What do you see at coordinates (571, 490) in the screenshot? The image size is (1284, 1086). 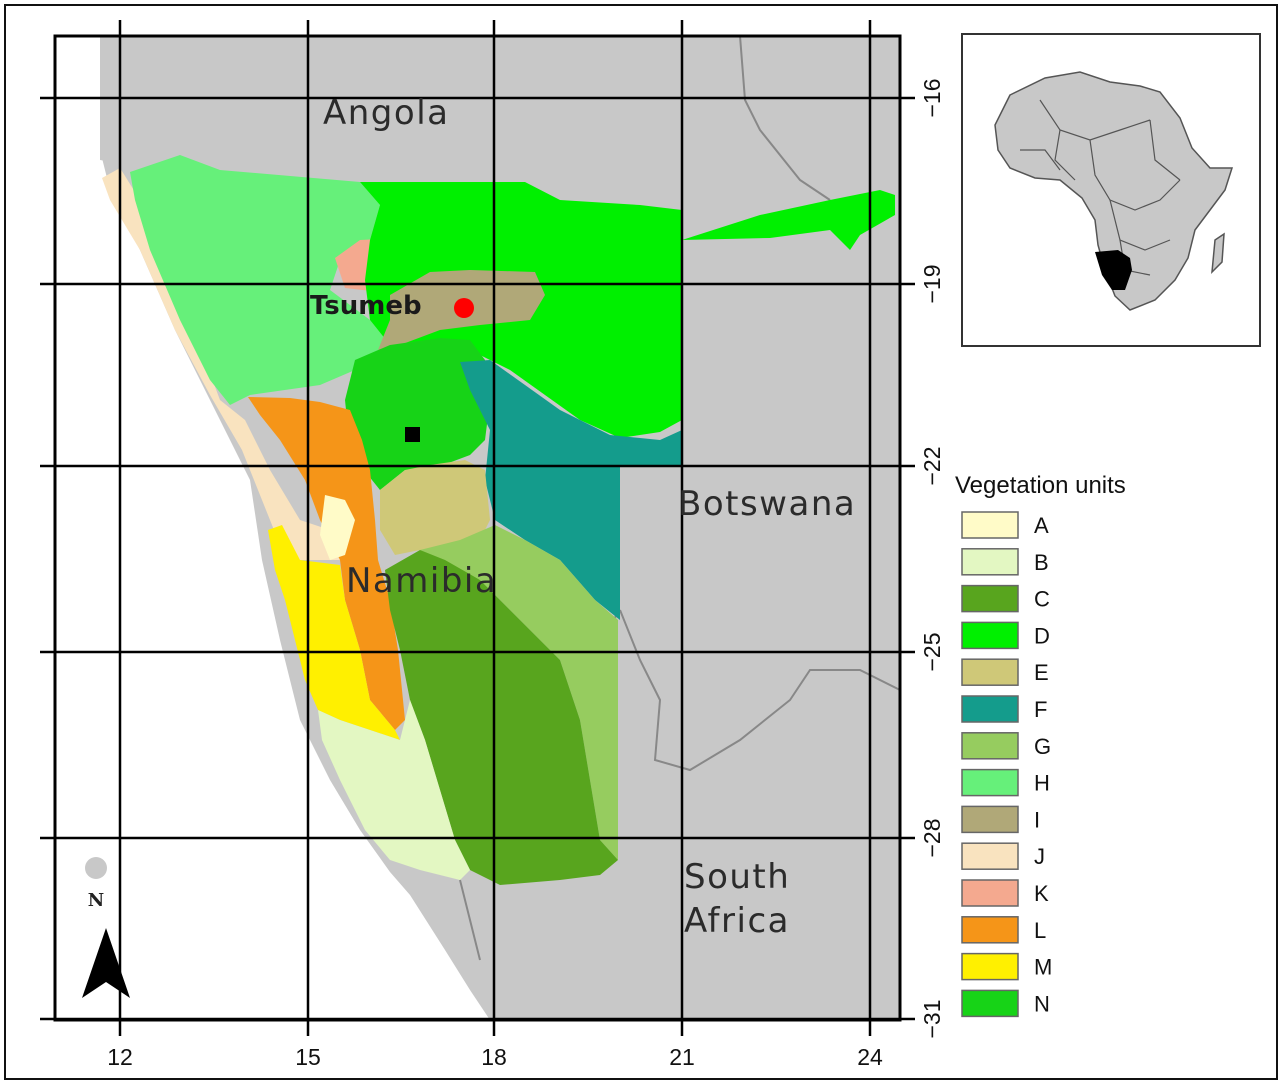 I see `veg-unit-F` at bounding box center [571, 490].